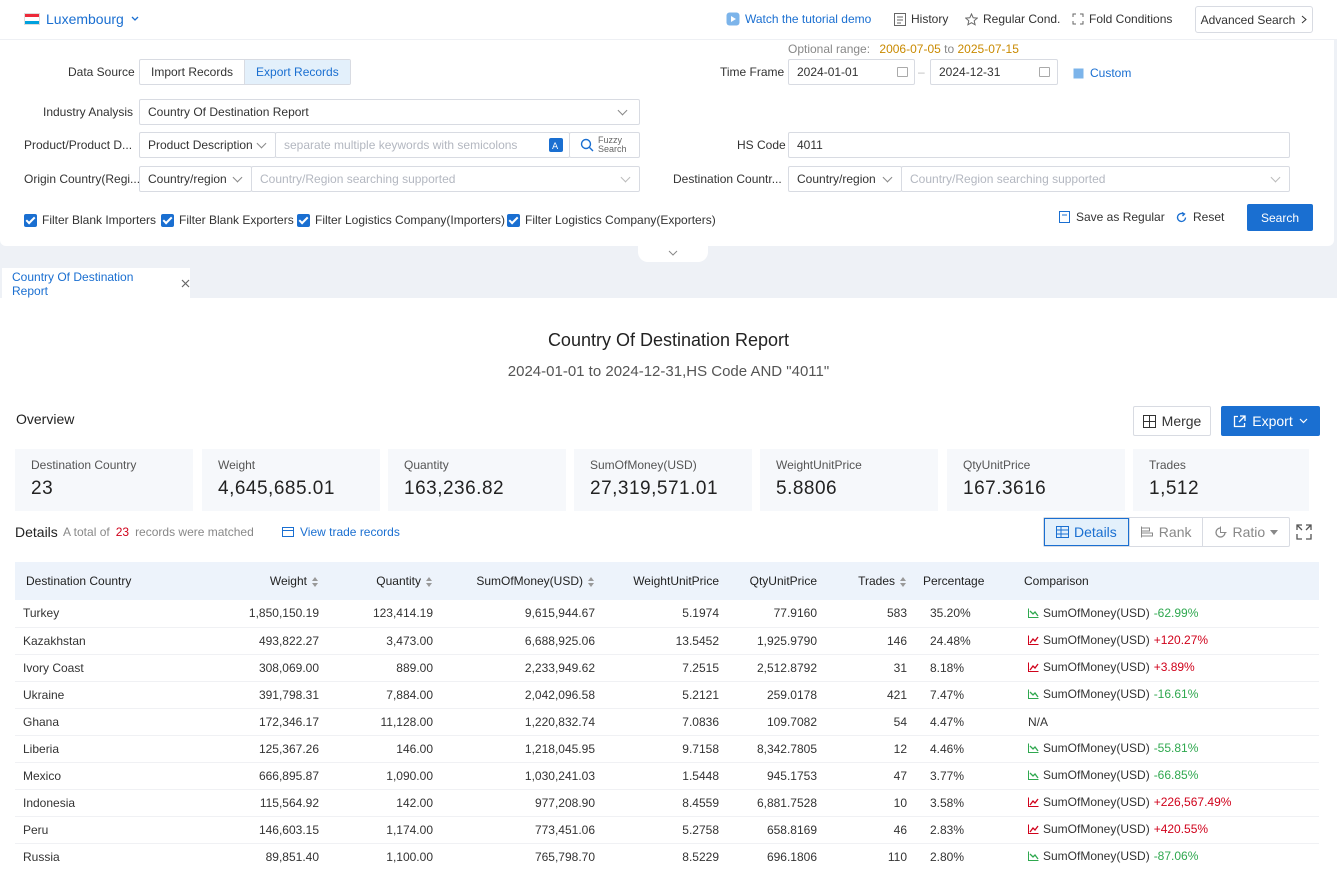 This screenshot has height=869, width=1337. I want to click on cell-sum: 773,451.06, so click(564, 829).